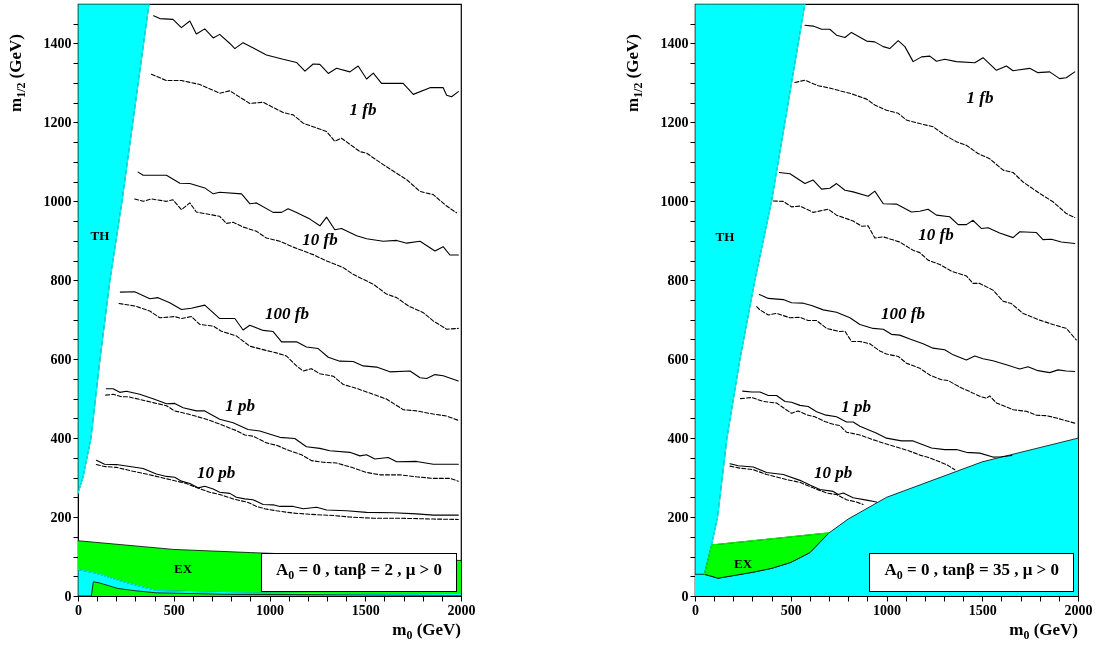 The width and height of the screenshot is (1103, 650). What do you see at coordinates (358, 572) in the screenshot?
I see `annotation: A$_{0}$ = 0 , tanβ = 2 , μ > 0` at bounding box center [358, 572].